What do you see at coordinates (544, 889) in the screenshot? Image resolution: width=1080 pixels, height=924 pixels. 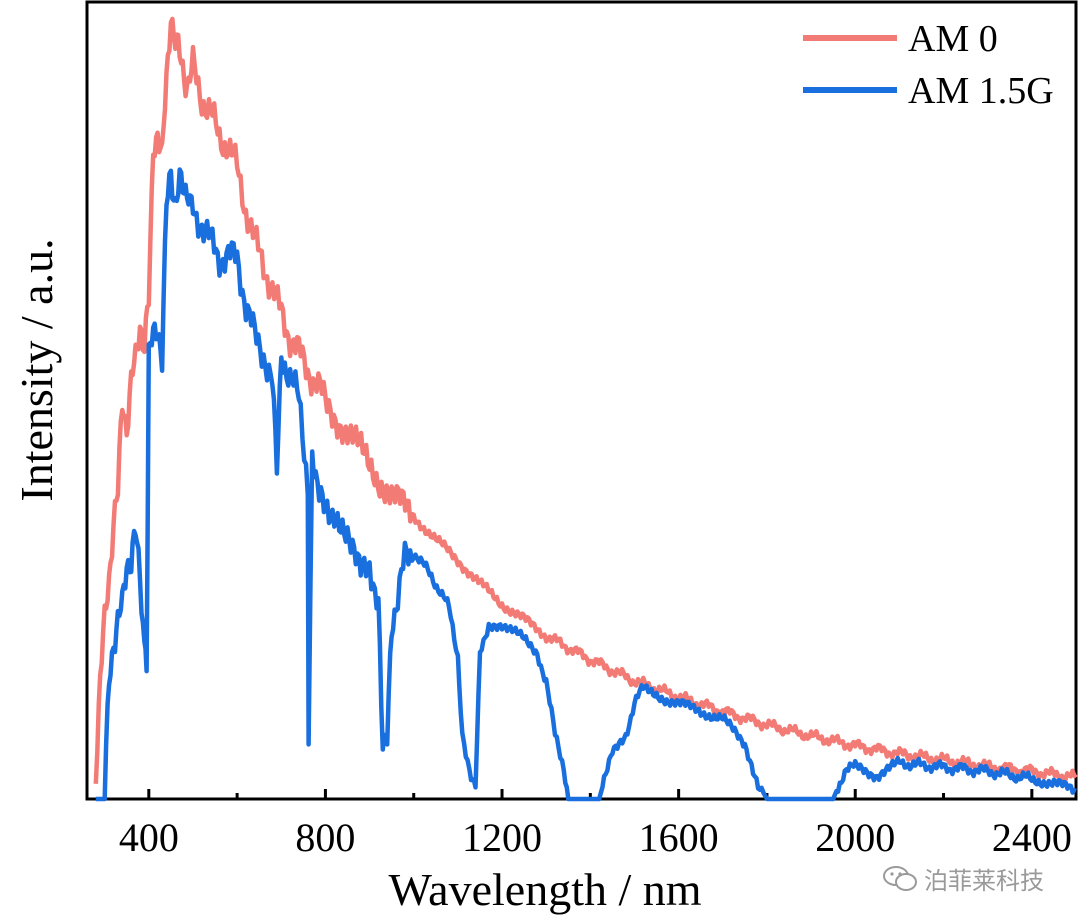 I see `x-axis-title: Wavelength / nm` at bounding box center [544, 889].